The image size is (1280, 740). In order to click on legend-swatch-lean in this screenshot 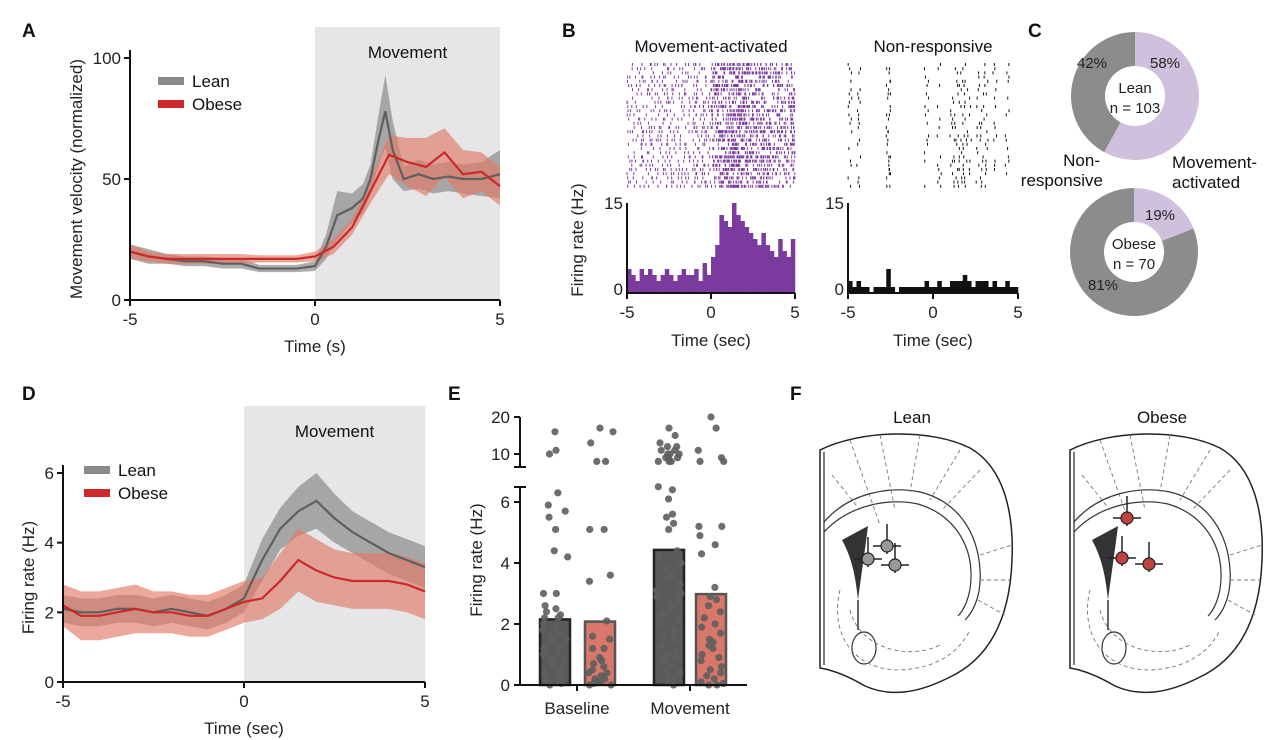, I will do `click(97, 470)`.